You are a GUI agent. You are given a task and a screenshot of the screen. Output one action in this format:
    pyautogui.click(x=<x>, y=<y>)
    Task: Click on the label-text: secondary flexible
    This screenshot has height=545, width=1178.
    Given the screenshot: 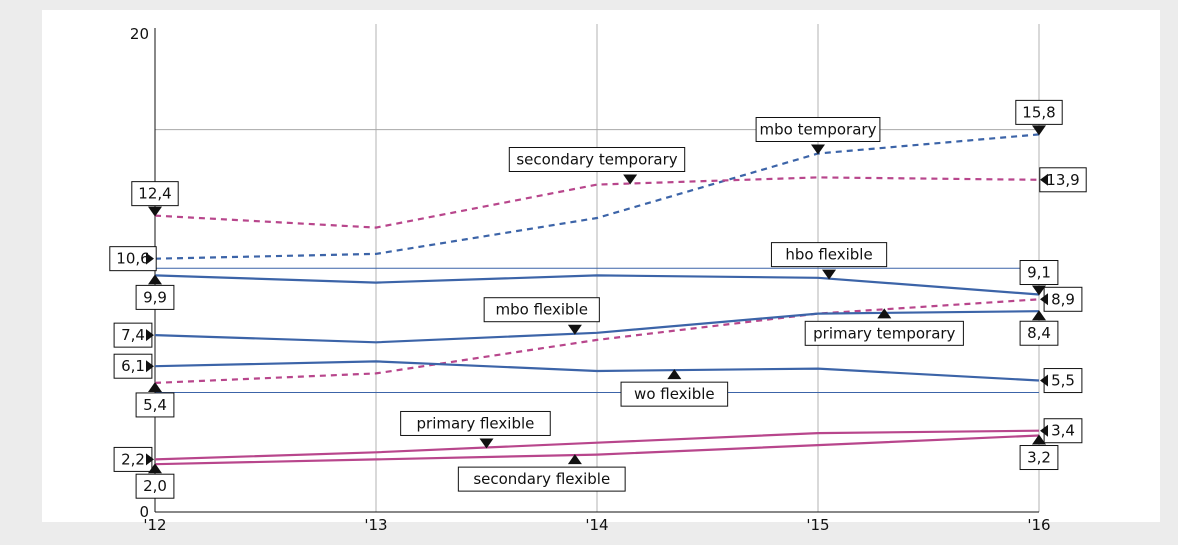 What is the action you would take?
    pyautogui.click(x=541, y=479)
    